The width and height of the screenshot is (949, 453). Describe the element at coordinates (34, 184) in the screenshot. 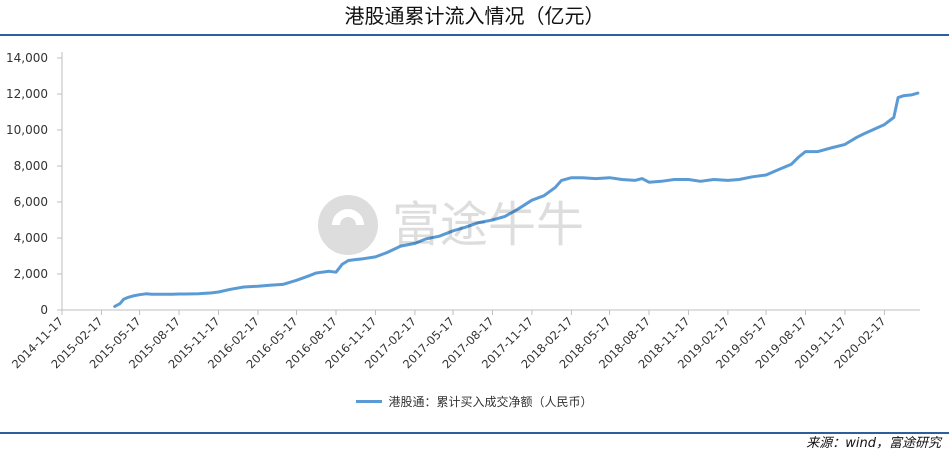

I see `y-axis: 0 2,000 4,000 6,000 8,000 10,000 12,000 14,000` at that location.